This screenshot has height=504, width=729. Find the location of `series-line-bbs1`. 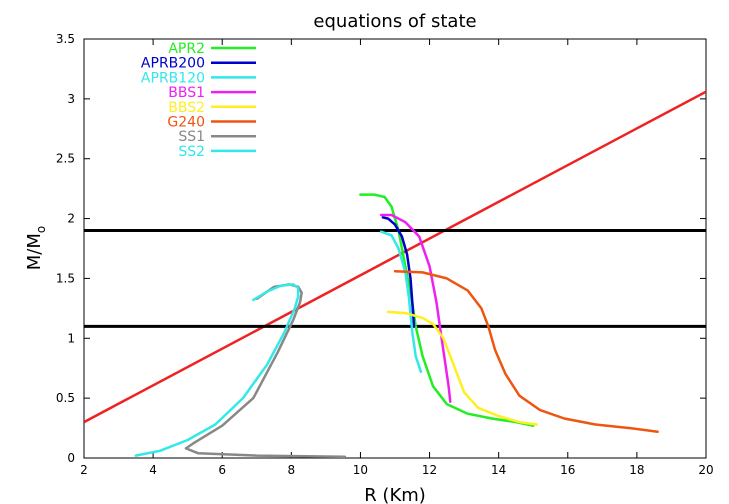

series-line-bbs1 is located at coordinates (415, 308).